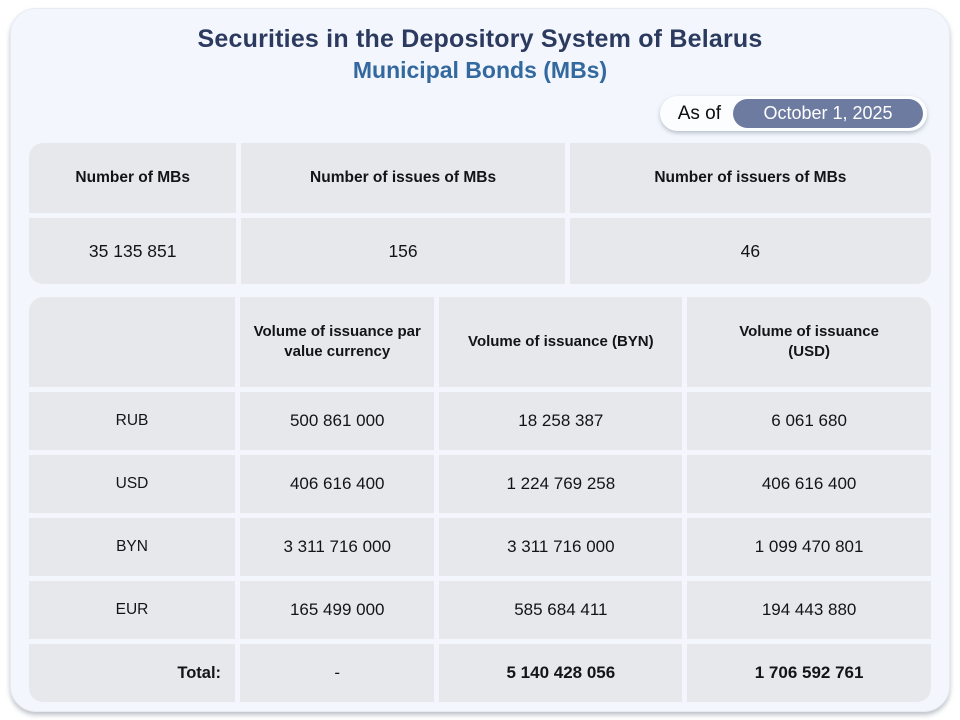 This screenshot has width=960, height=720. Describe the element at coordinates (337, 547) in the screenshot. I see `byn-par-value: 3 311 716 000` at that location.